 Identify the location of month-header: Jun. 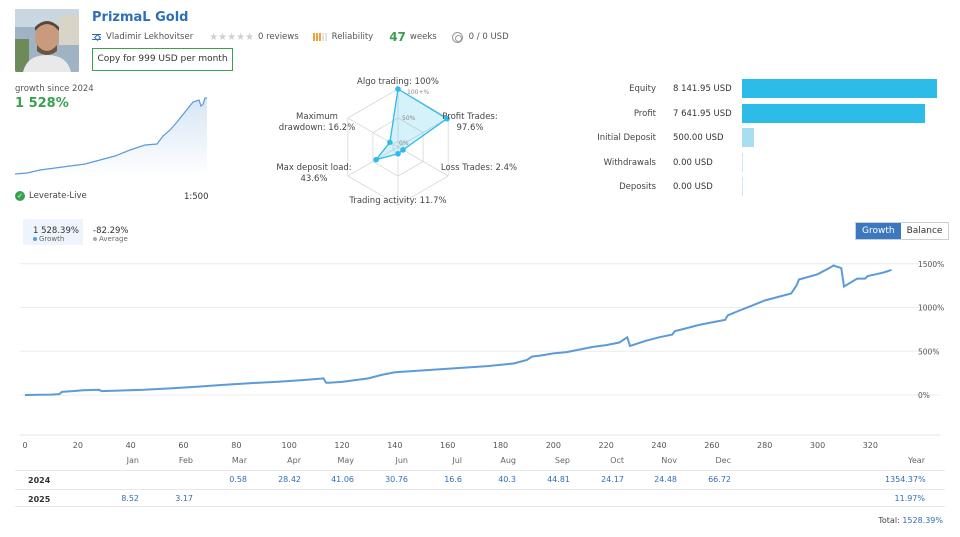
(402, 460).